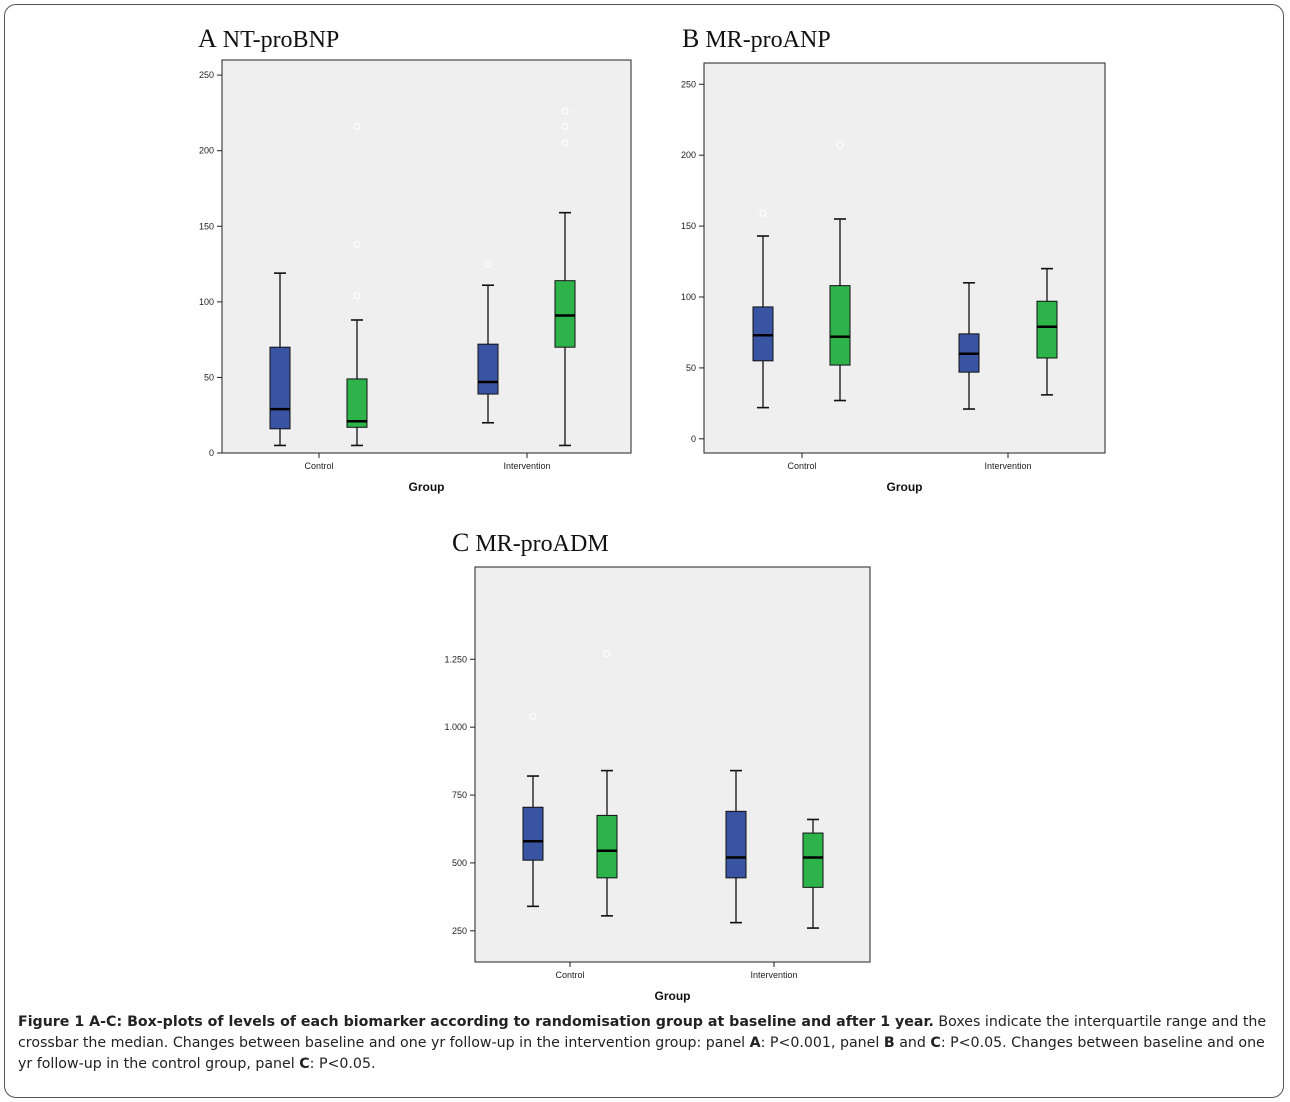 The height and width of the screenshot is (1102, 1290). Describe the element at coordinates (460, 542) in the screenshot. I see `panel-letter: C` at that location.